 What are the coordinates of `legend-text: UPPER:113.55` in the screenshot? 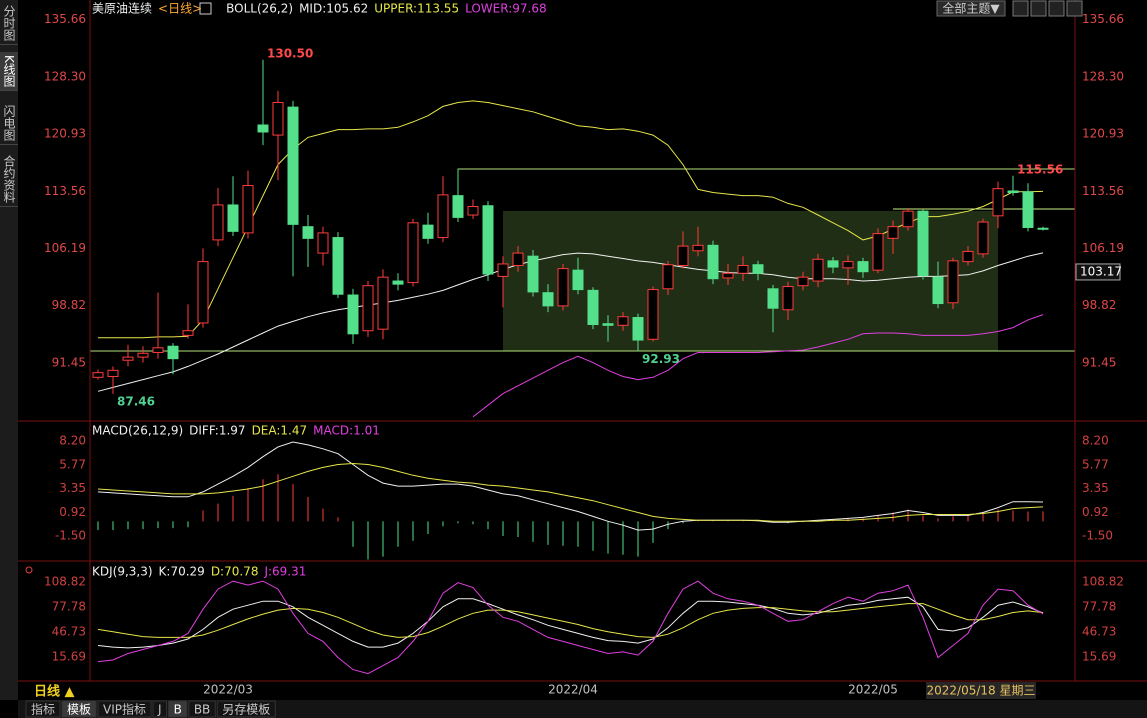 It's located at (416, 9).